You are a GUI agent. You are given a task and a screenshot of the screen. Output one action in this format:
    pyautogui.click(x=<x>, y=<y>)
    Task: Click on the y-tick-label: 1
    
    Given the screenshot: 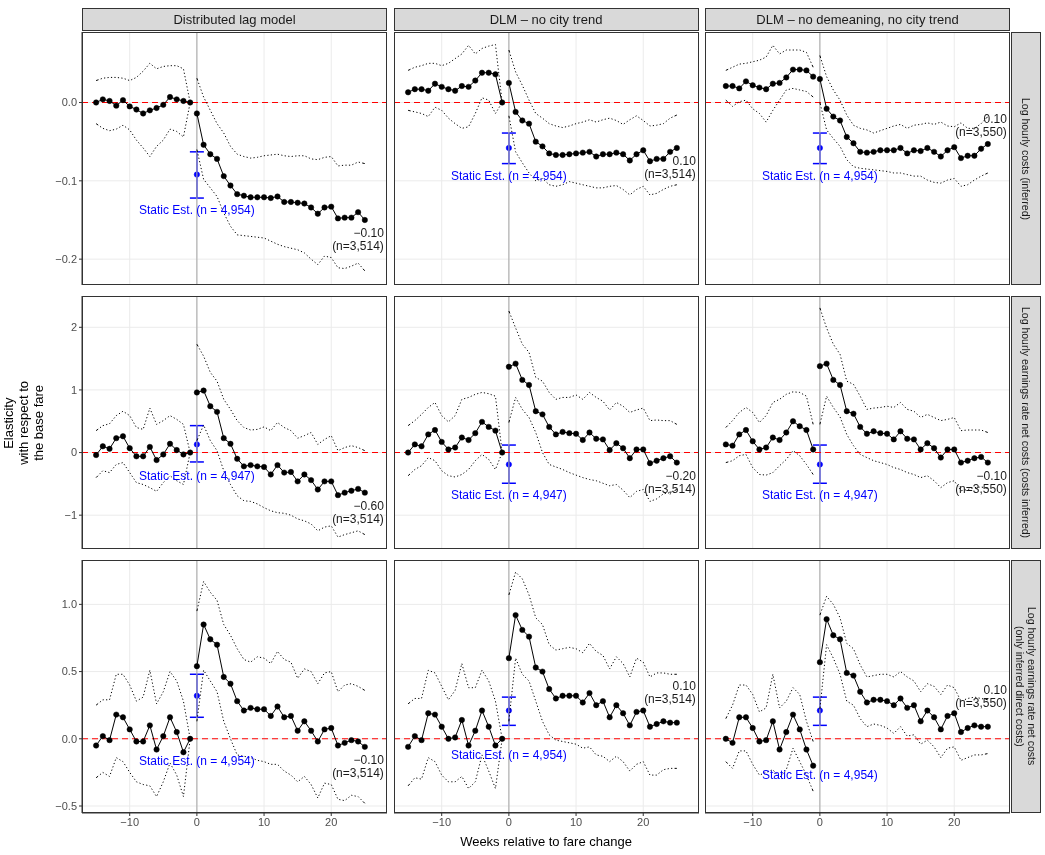 What is the action you would take?
    pyautogui.click(x=73, y=389)
    